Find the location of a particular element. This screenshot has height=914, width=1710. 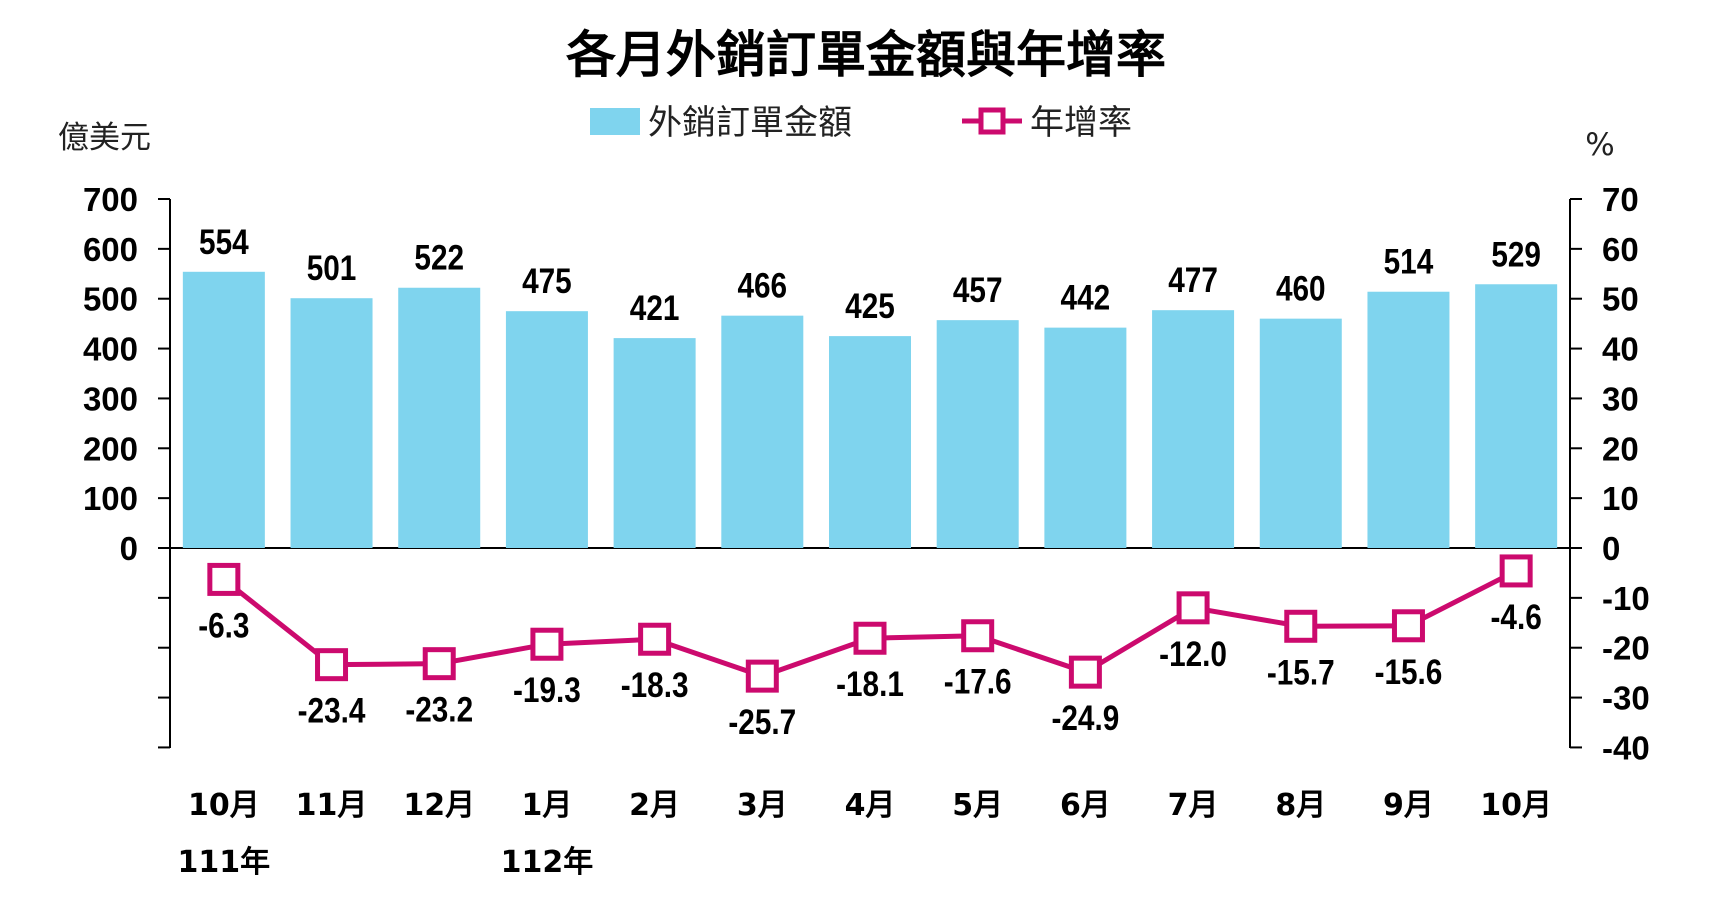

category-label: 6月 is located at coordinates (1085, 805).